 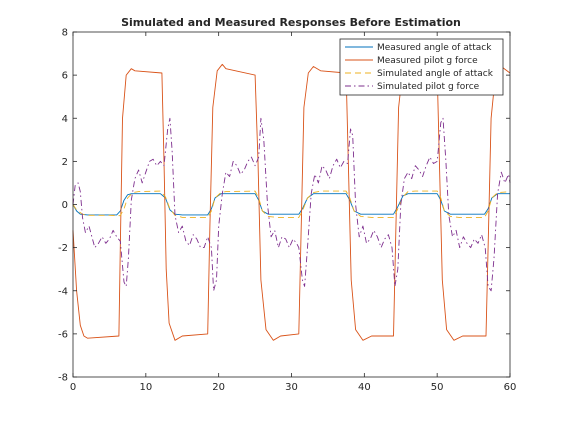 What do you see at coordinates (218, 387) in the screenshot?
I see `x-tick-label: 20` at bounding box center [218, 387].